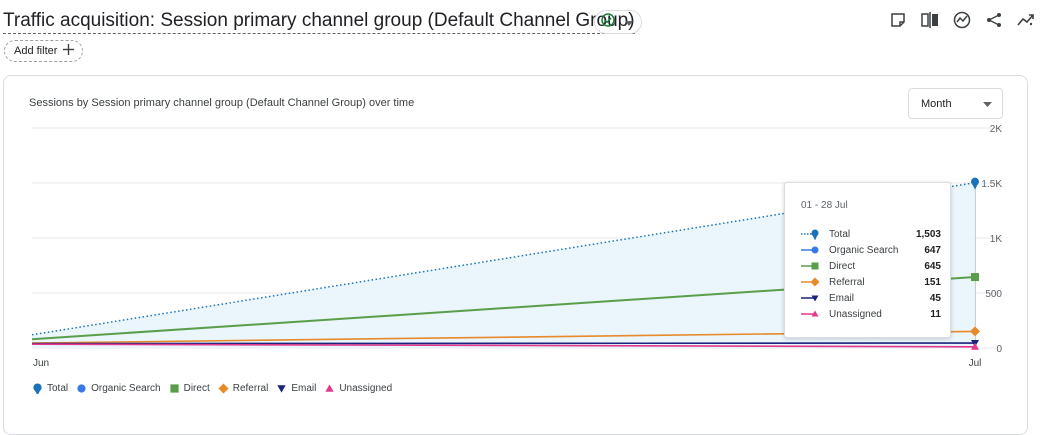 The image size is (1050, 435). I want to click on period-select: Month, so click(955, 103).